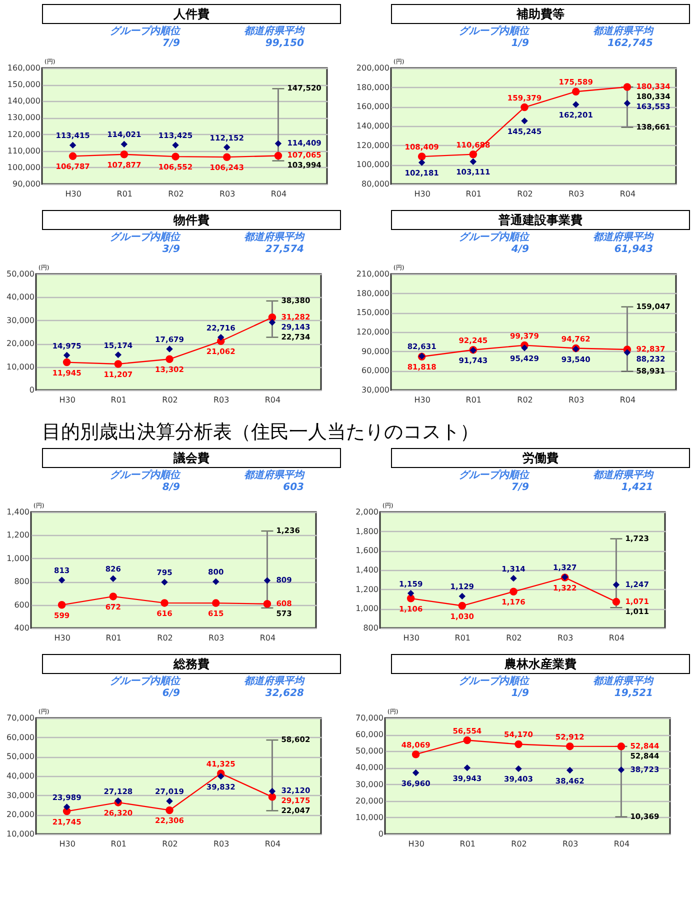 This screenshot has width=697, height=898. Describe the element at coordinates (22, 581) in the screenshot. I see `y-tick-label: 800` at that location.